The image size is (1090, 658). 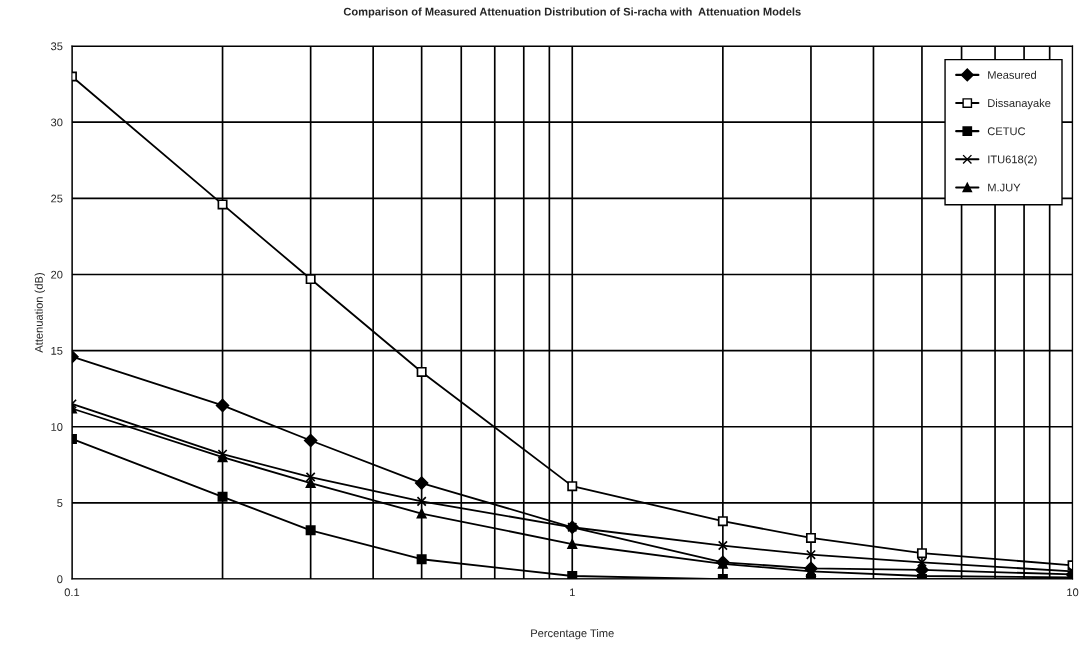 What do you see at coordinates (39, 313) in the screenshot?
I see `y-axis-title: Attenuation (dB)` at bounding box center [39, 313].